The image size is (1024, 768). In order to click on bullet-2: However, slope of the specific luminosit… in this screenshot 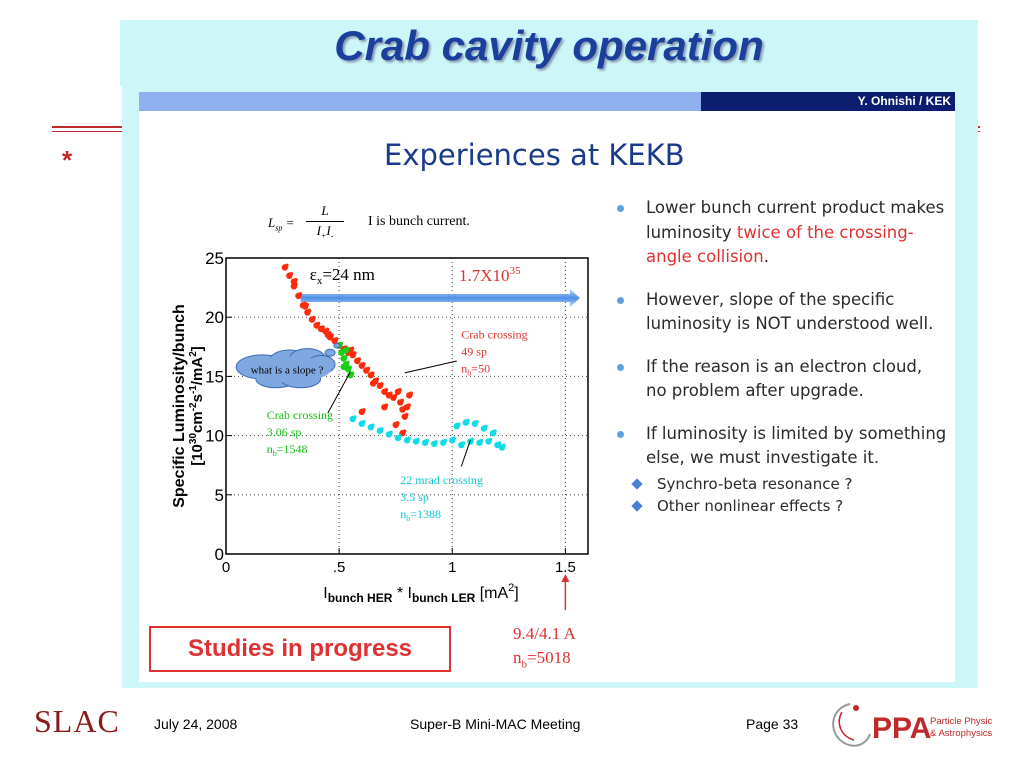, I will do `click(782, 312)`.